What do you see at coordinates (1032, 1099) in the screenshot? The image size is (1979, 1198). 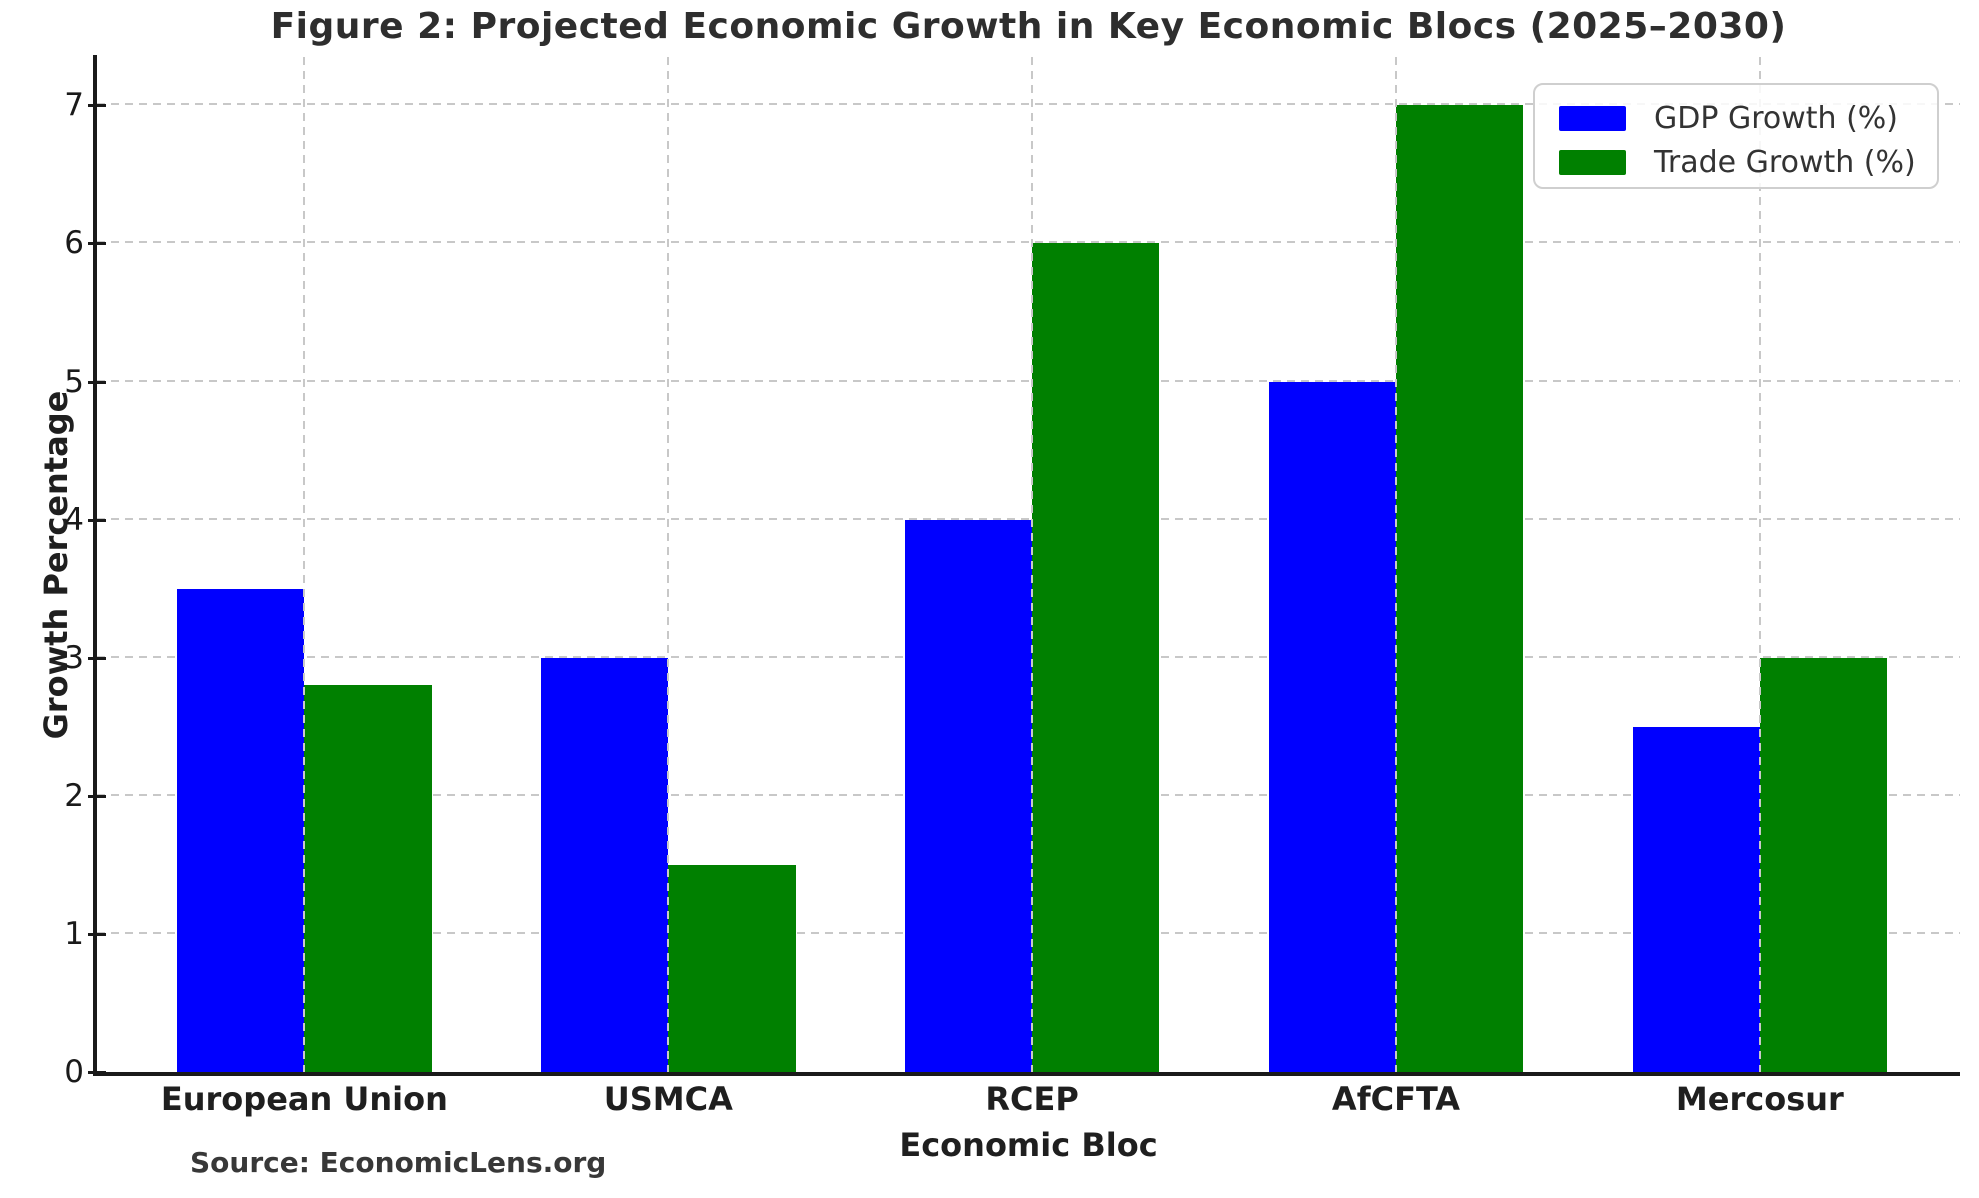 I see `x-tick-label: RCEP` at bounding box center [1032, 1099].